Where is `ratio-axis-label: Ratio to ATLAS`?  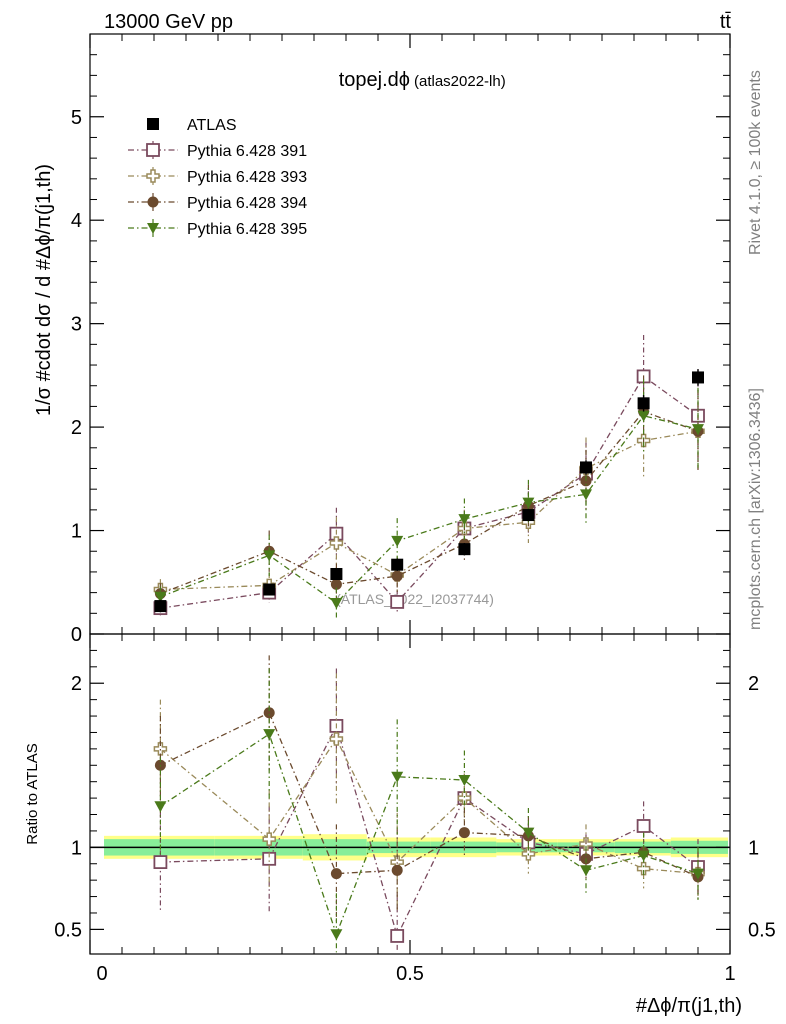 ratio-axis-label: Ratio to ATLAS is located at coordinates (32, 793).